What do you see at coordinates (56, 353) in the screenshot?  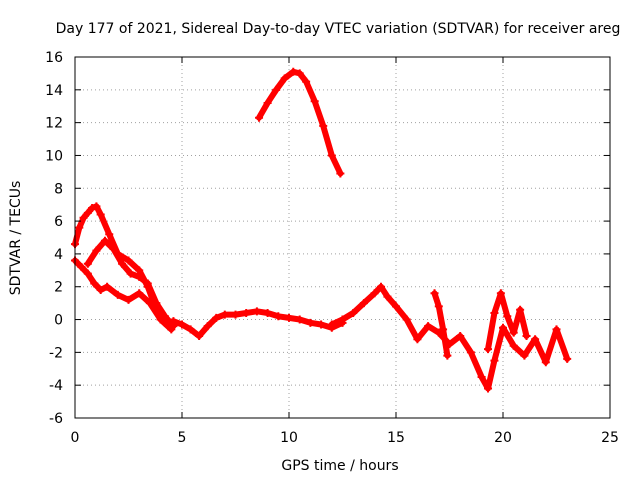 I see `y-tick-label: -2` at bounding box center [56, 353].